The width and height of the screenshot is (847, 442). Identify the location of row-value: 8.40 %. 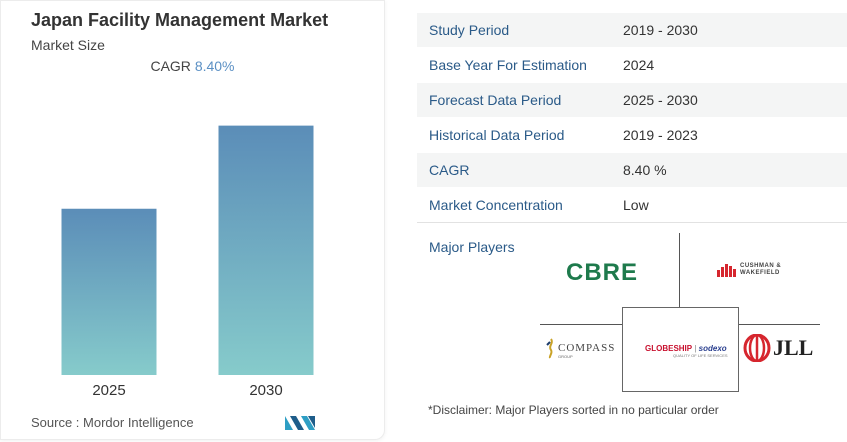
(645, 170).